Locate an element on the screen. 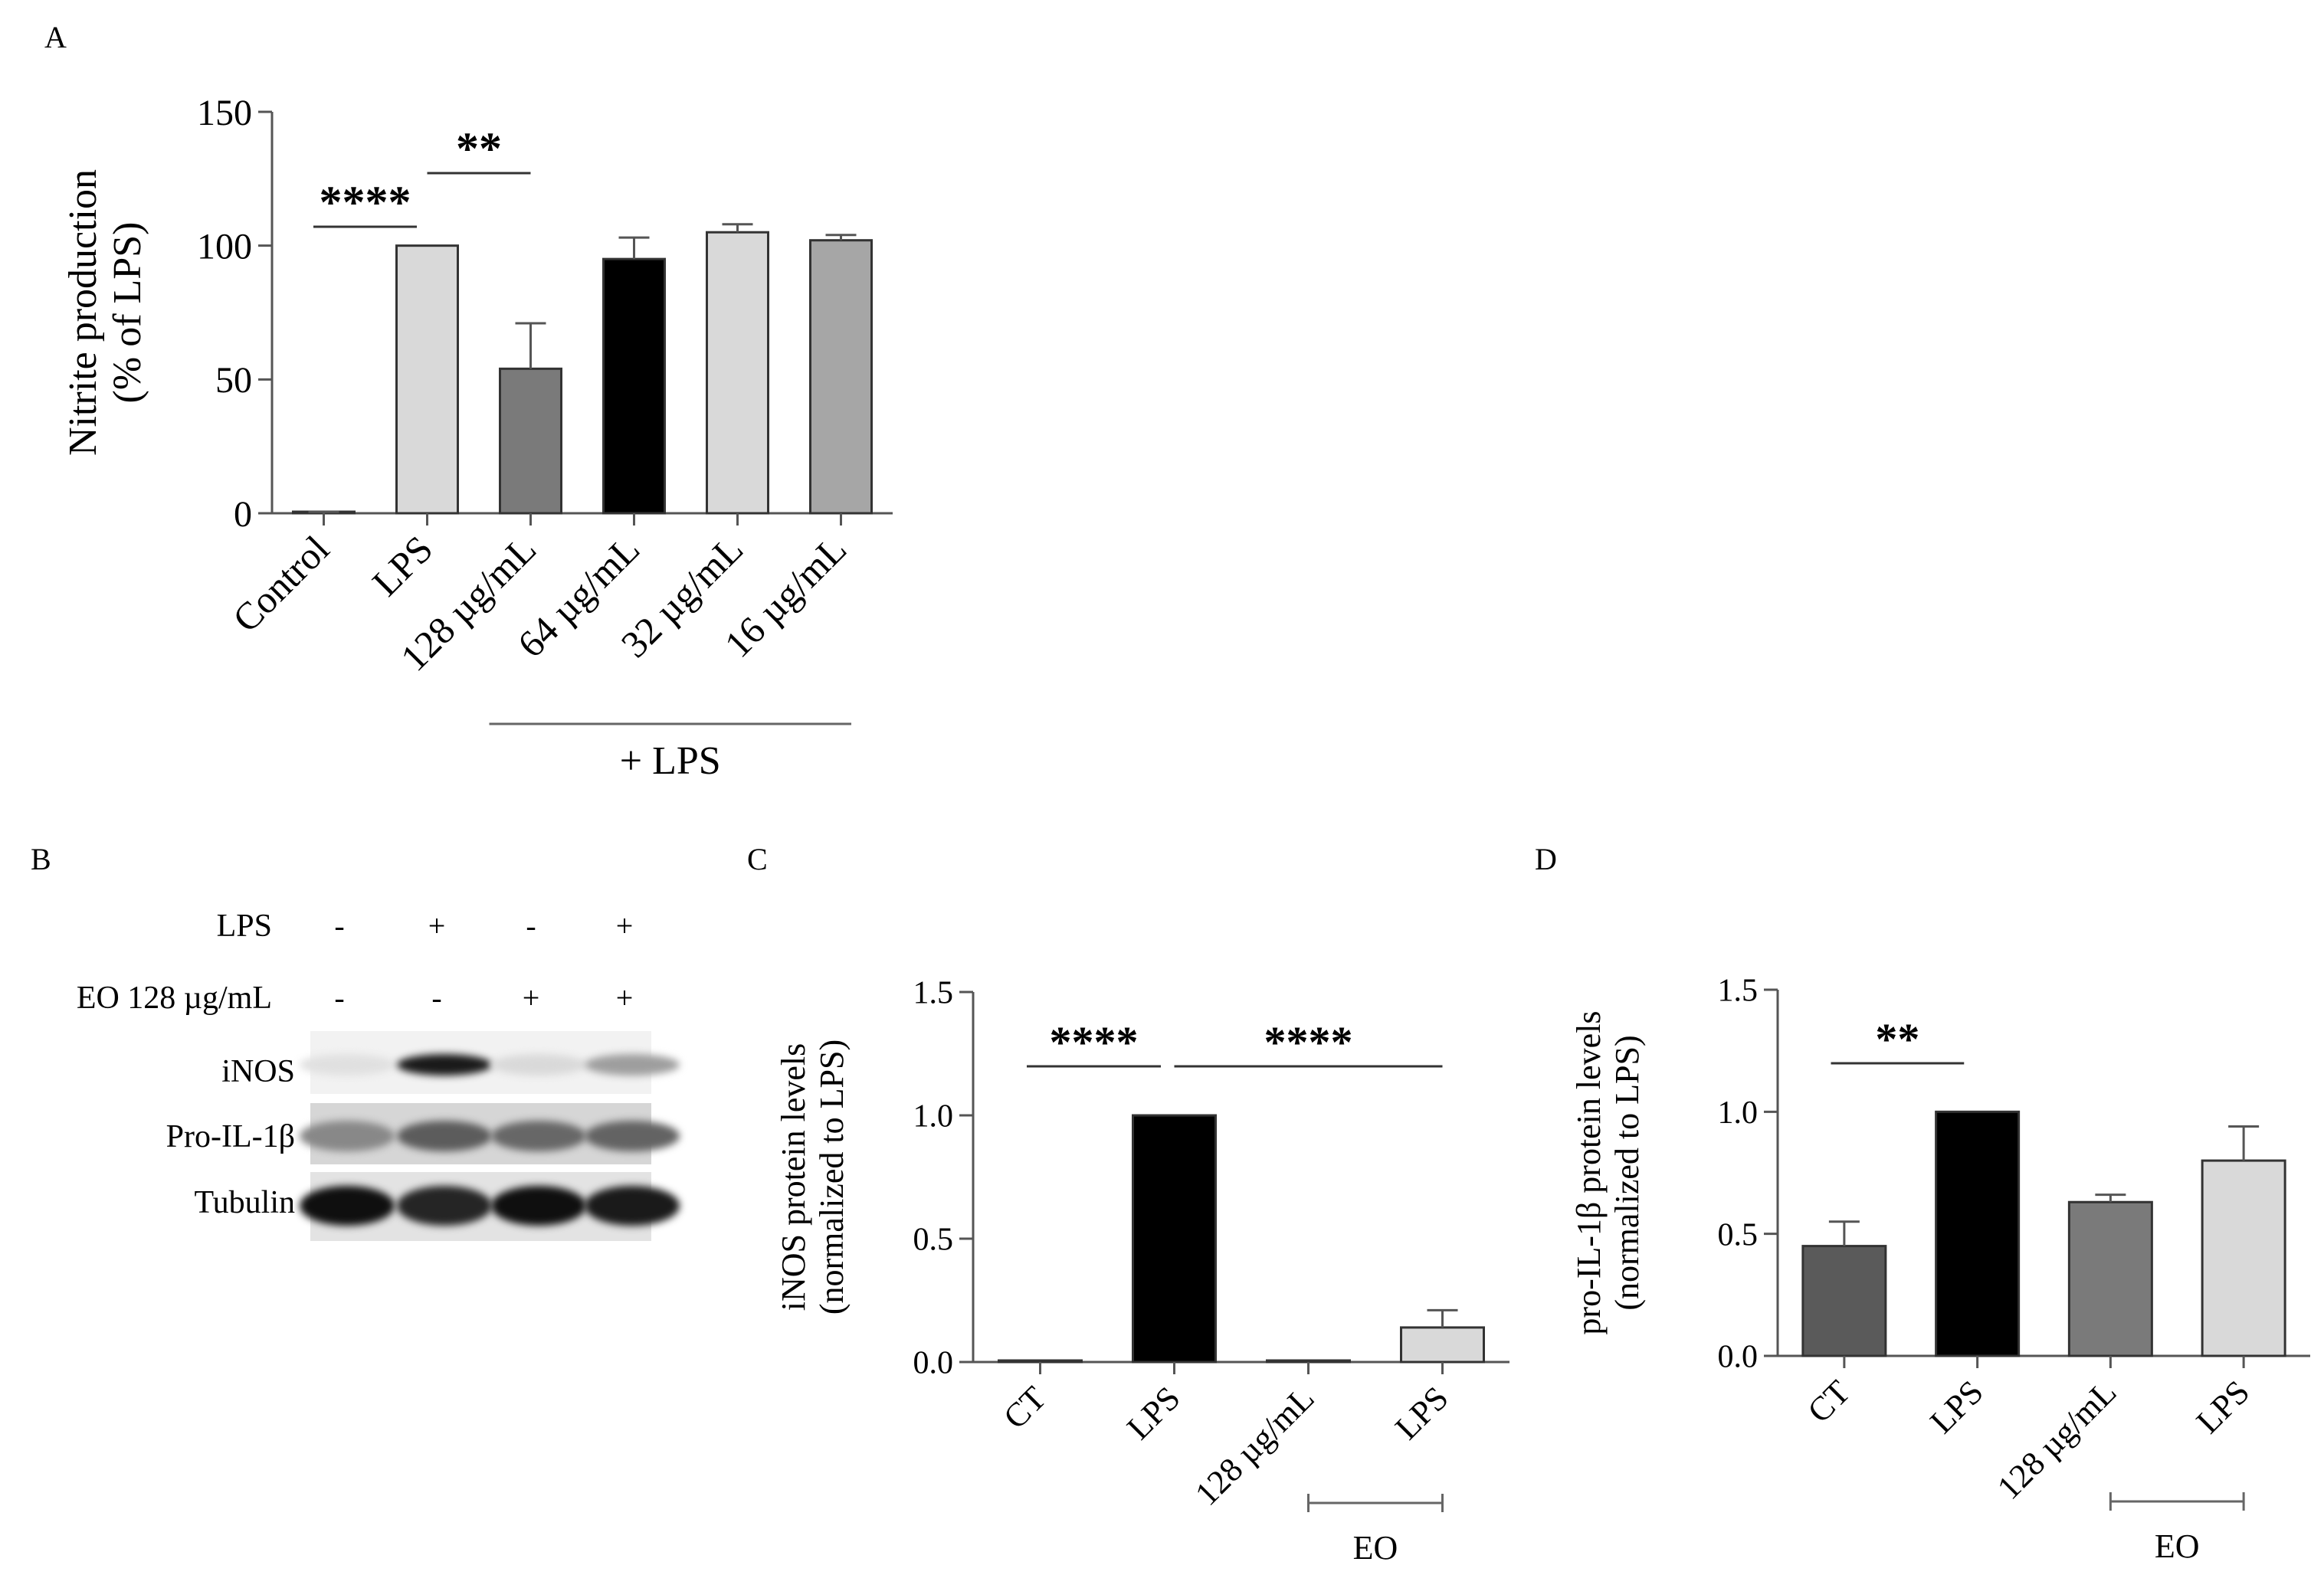 This screenshot has height=1588, width=2324. y-axis-label: Nitrite production is located at coordinates (83, 312).